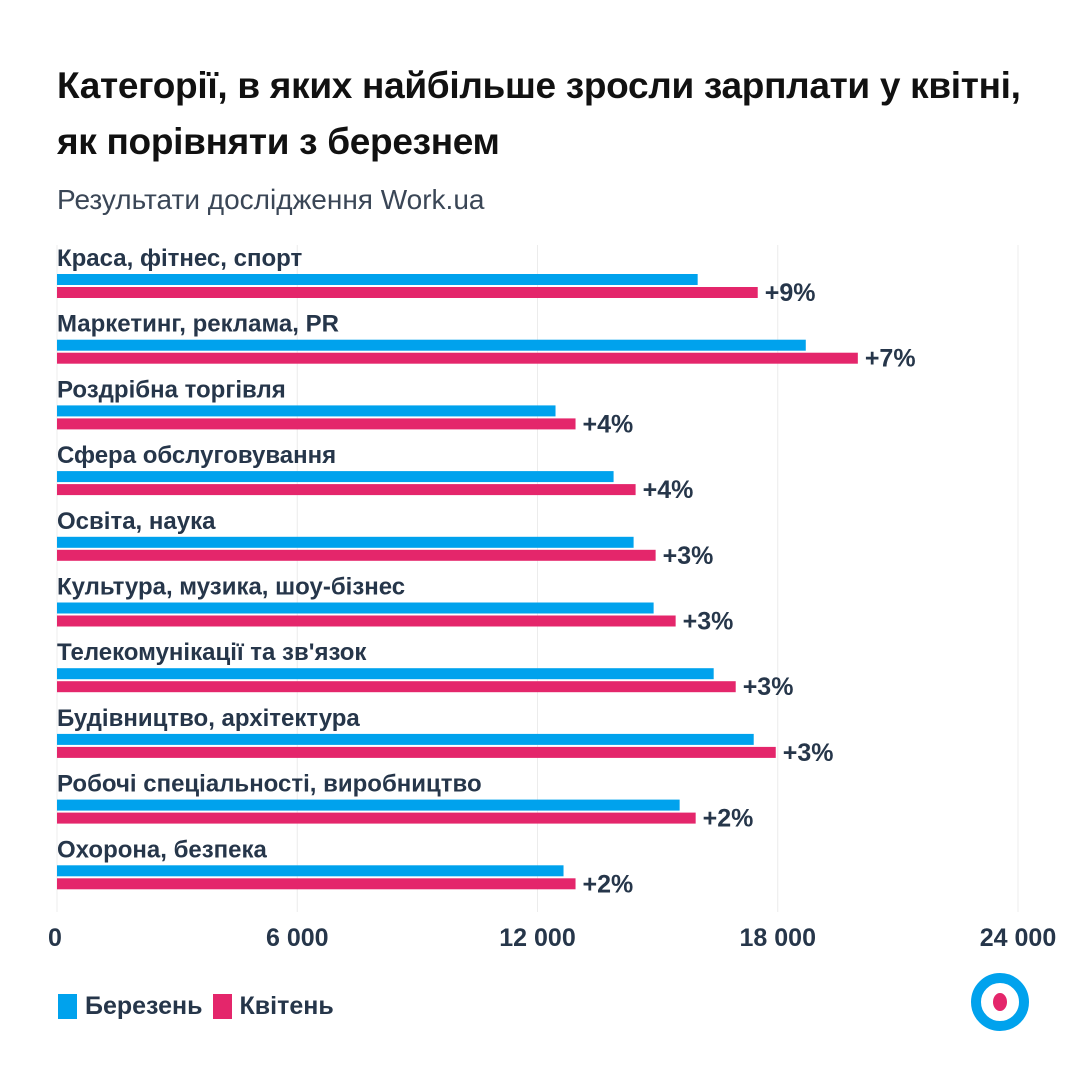 This screenshot has height=1080, width=1080. I want to click on category-label: Освіта, наука, so click(136, 521).